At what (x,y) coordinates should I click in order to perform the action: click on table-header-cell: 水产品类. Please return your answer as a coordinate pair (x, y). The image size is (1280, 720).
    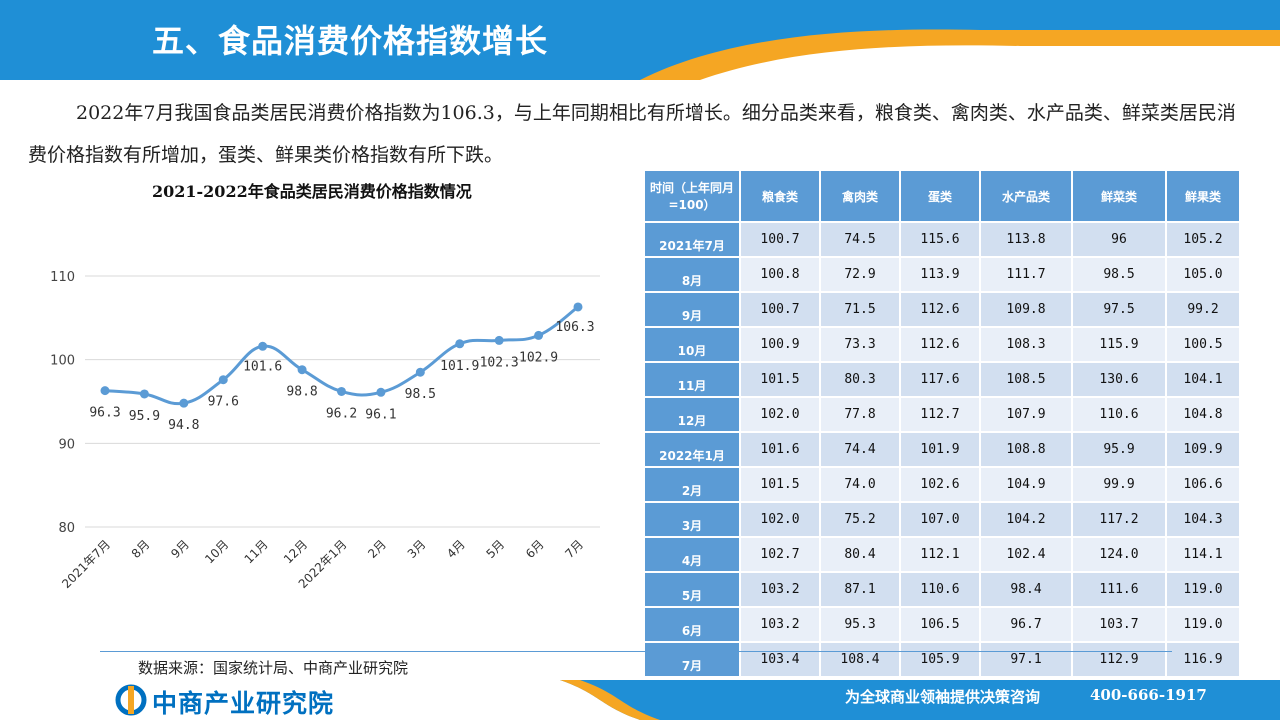
    Looking at the image, I should click on (1027, 197).